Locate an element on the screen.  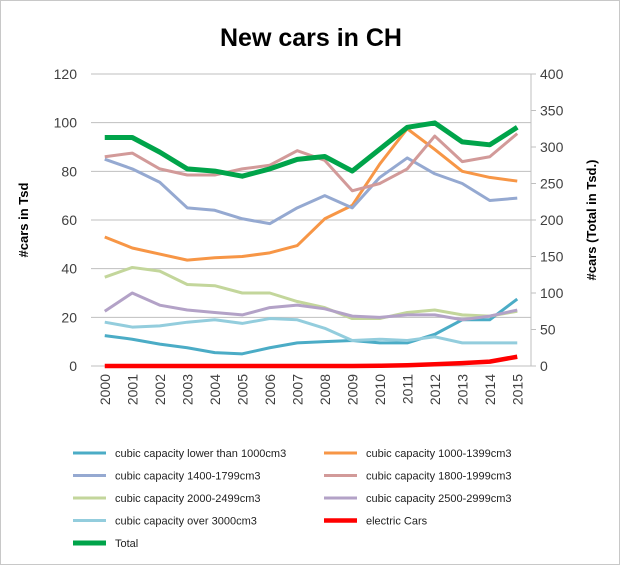
y2-tick-label: 100 is located at coordinates (552, 293).